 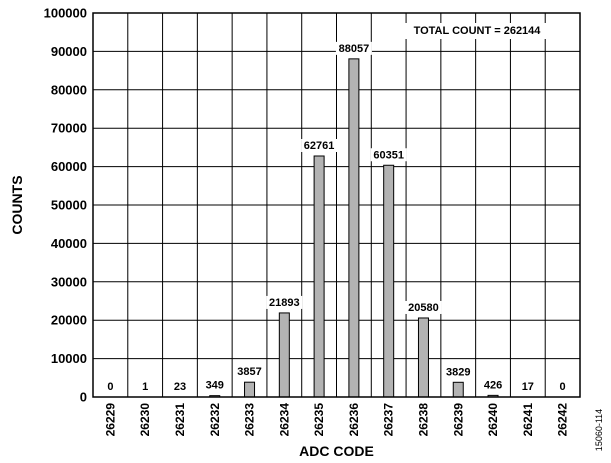 I want to click on figure-id: 15060-114, so click(x=599, y=430).